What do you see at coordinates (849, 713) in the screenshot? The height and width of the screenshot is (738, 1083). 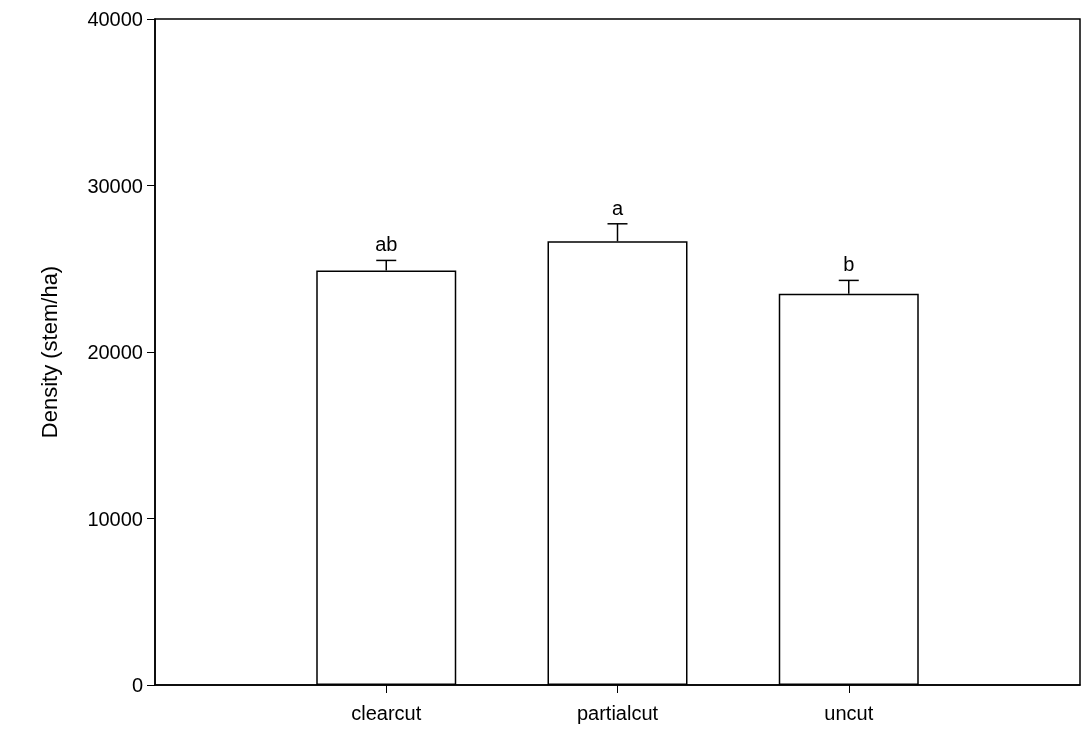 I see `x-tick-label: uncut` at bounding box center [849, 713].